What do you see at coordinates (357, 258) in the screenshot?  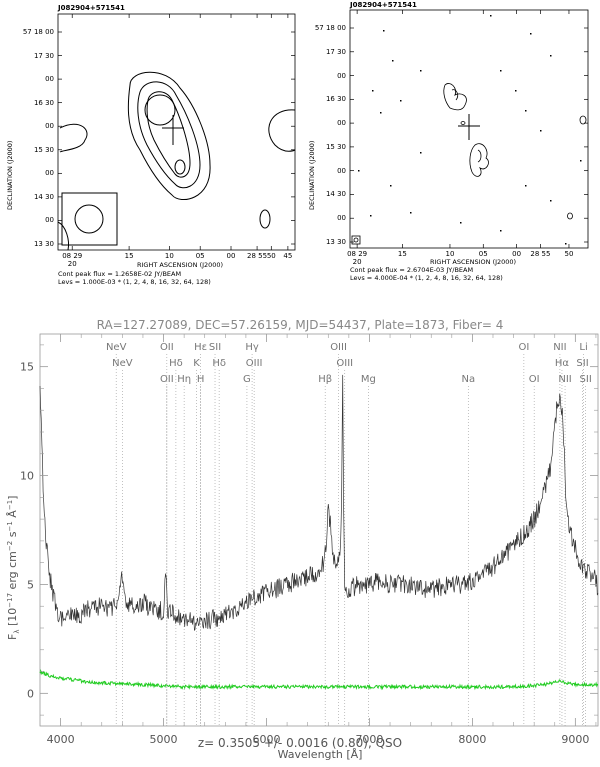 I see `ra-tick-label: 08 29 20` at bounding box center [357, 258].